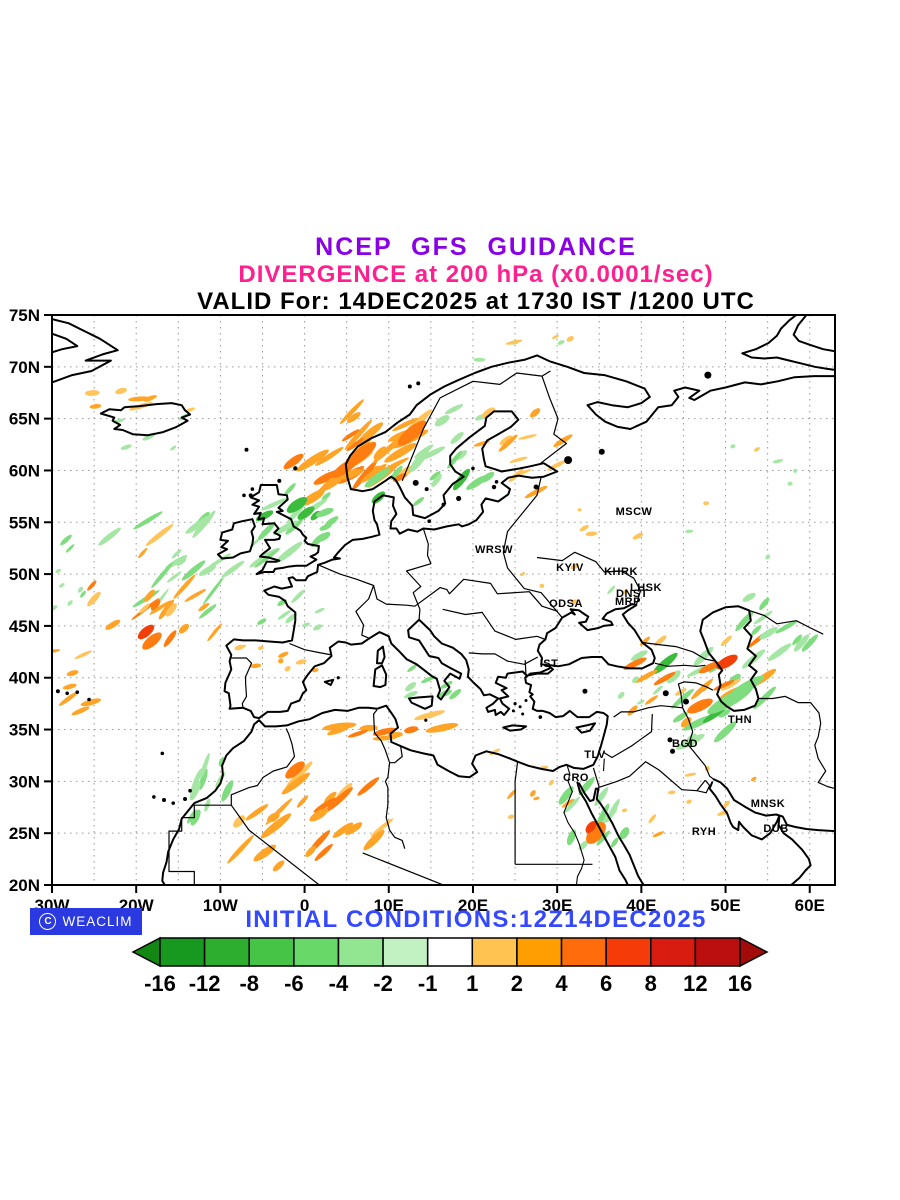  I want to click on colorbar-tick--16: -16, so click(160, 983).